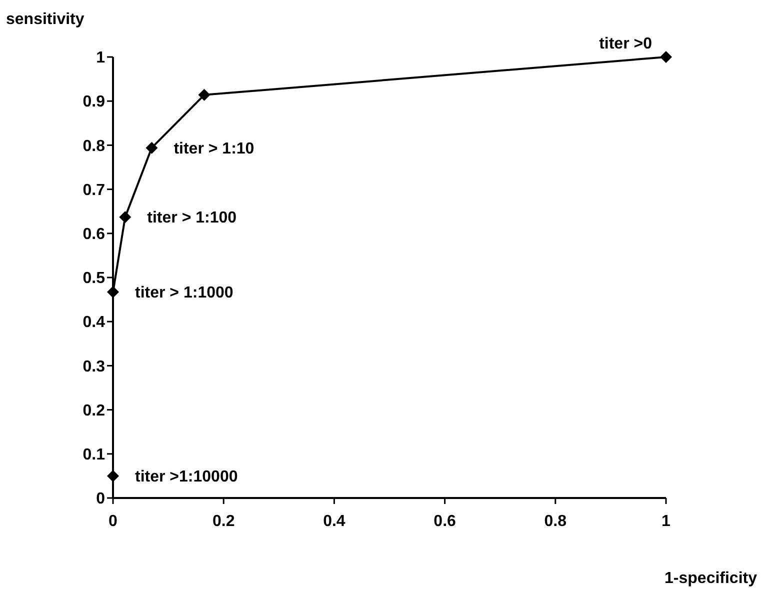  Describe the element at coordinates (334, 521) in the screenshot. I see `x-tick-label: 0.4` at that location.